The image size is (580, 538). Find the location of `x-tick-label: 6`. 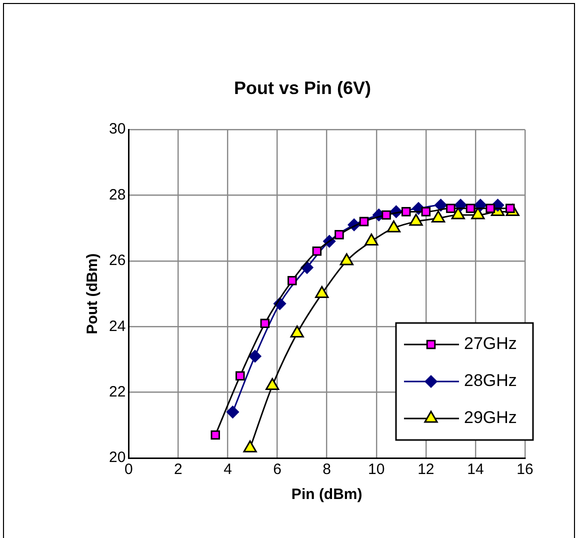

x-tick-label: 6 is located at coordinates (277, 469).